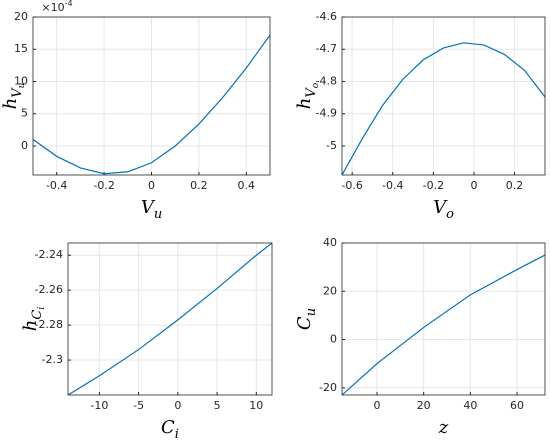 Image resolution: width=550 pixels, height=441 pixels. I want to click on y-tick-label: 15, so click(21, 48).